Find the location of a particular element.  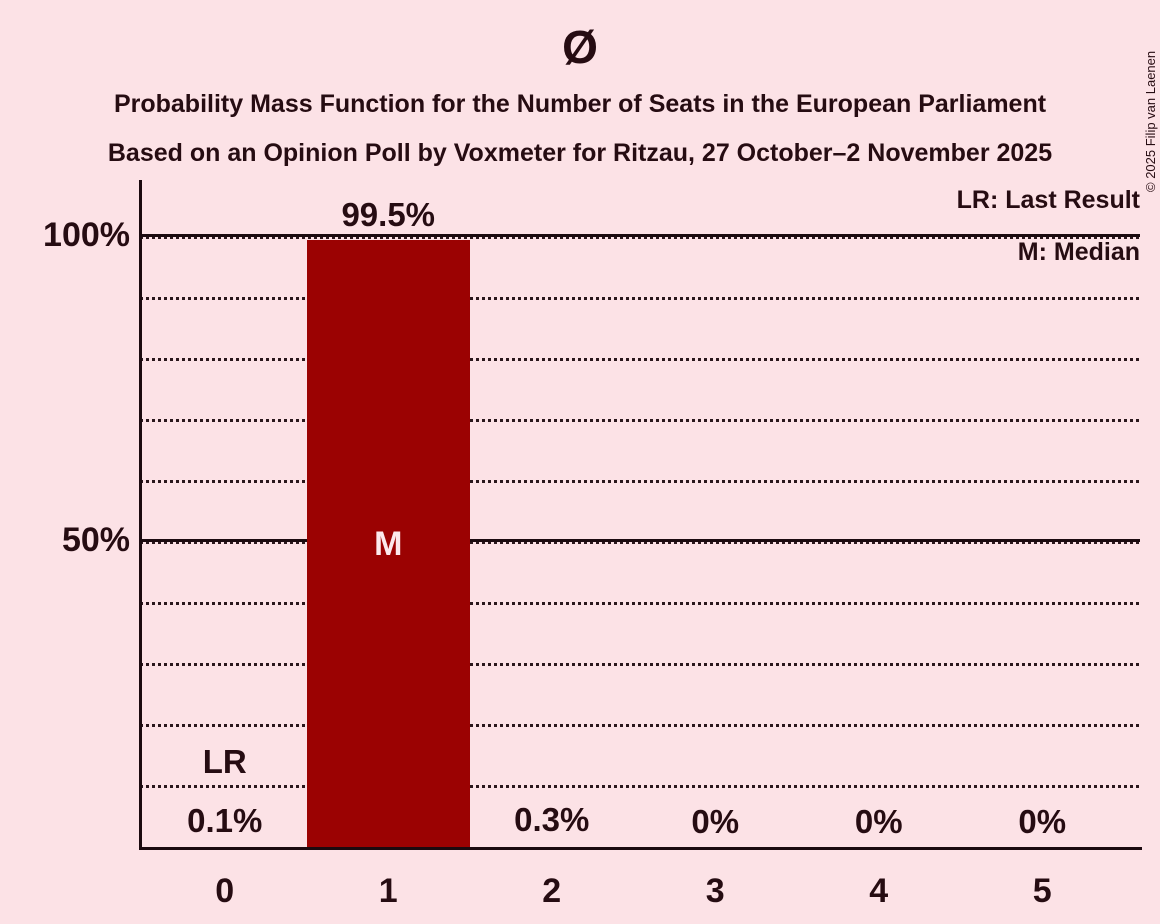

y-tick-label: 50% is located at coordinates (95, 540).